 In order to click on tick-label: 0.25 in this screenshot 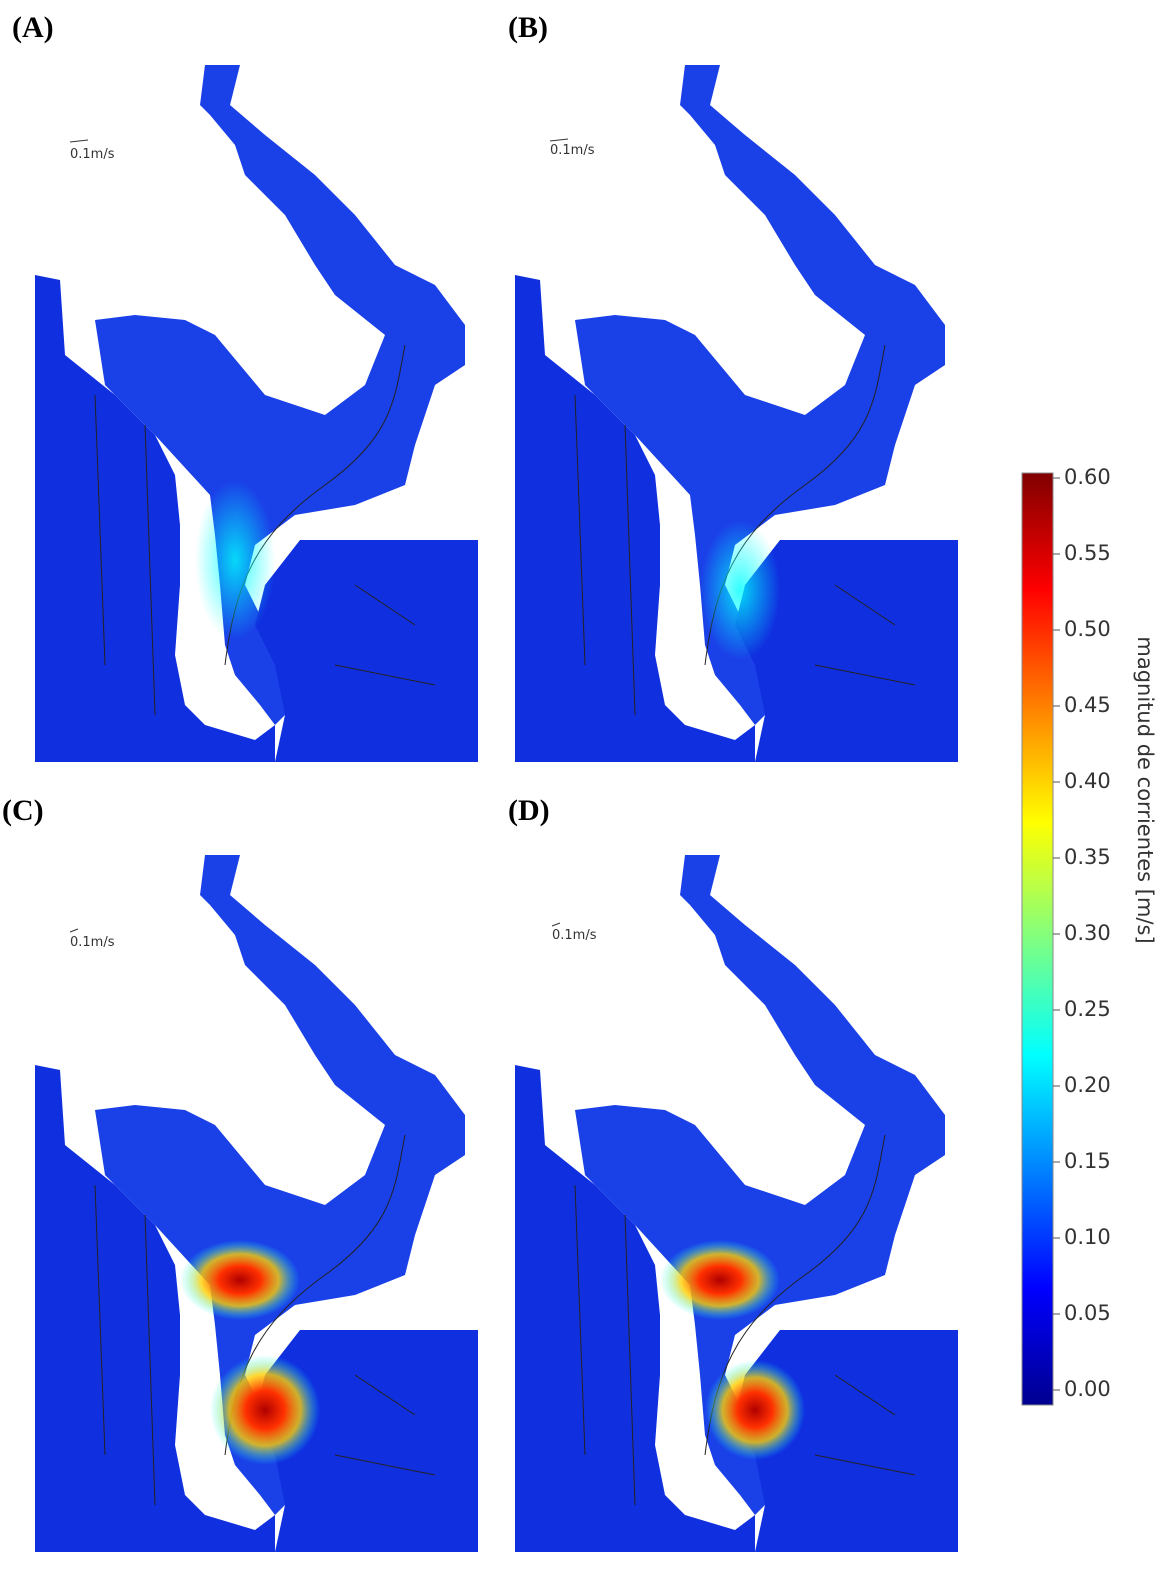, I will do `click(1087, 1009)`.